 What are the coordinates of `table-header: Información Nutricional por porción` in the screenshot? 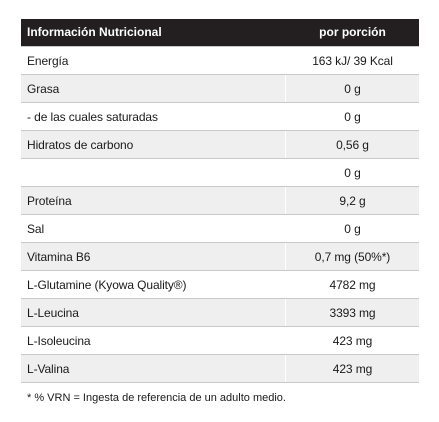 It's located at (220, 32).